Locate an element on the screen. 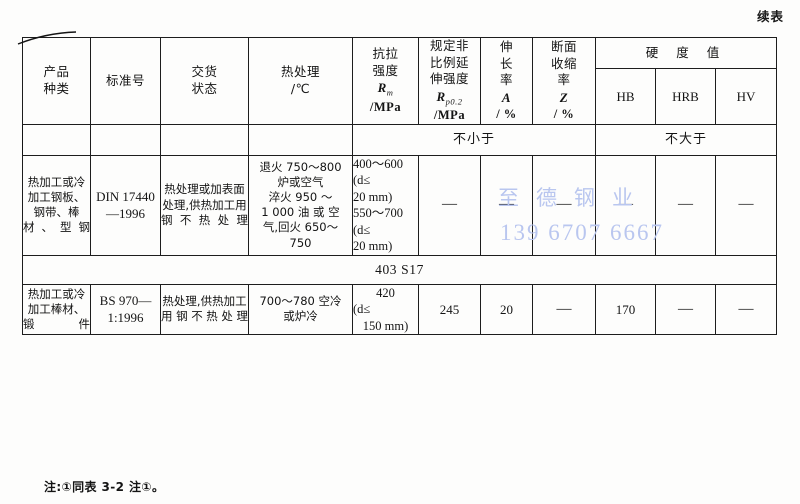 The image size is (800, 504). heat-treatment-line: 或炉冷 is located at coordinates (300, 316).